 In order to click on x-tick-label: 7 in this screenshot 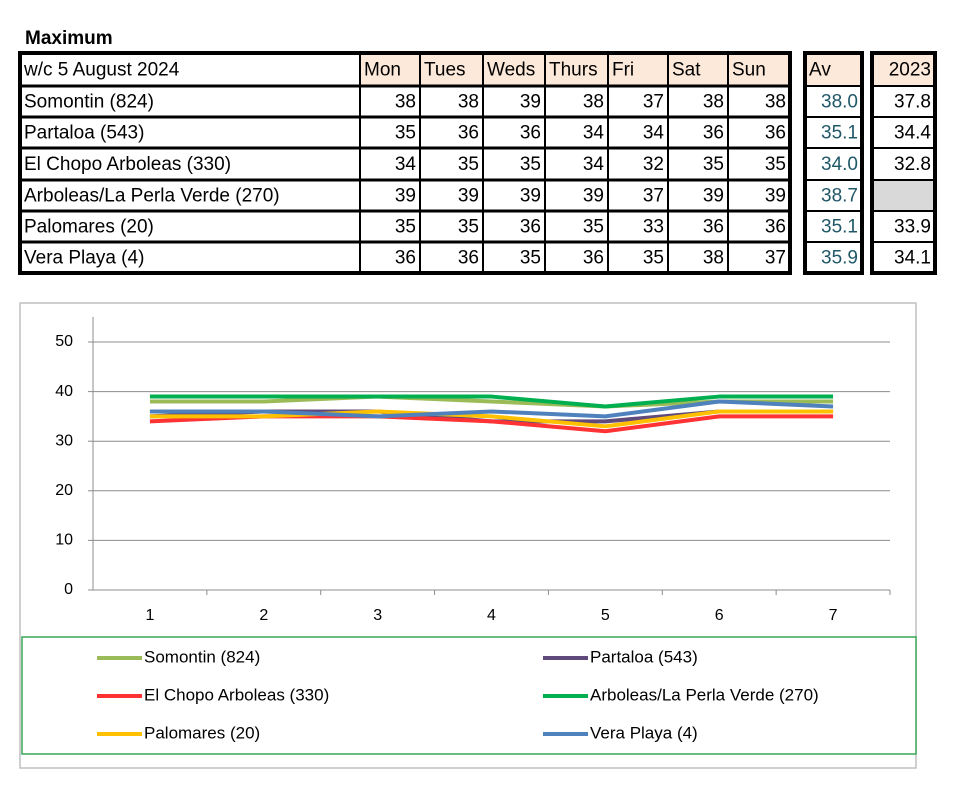, I will do `click(833, 615)`.